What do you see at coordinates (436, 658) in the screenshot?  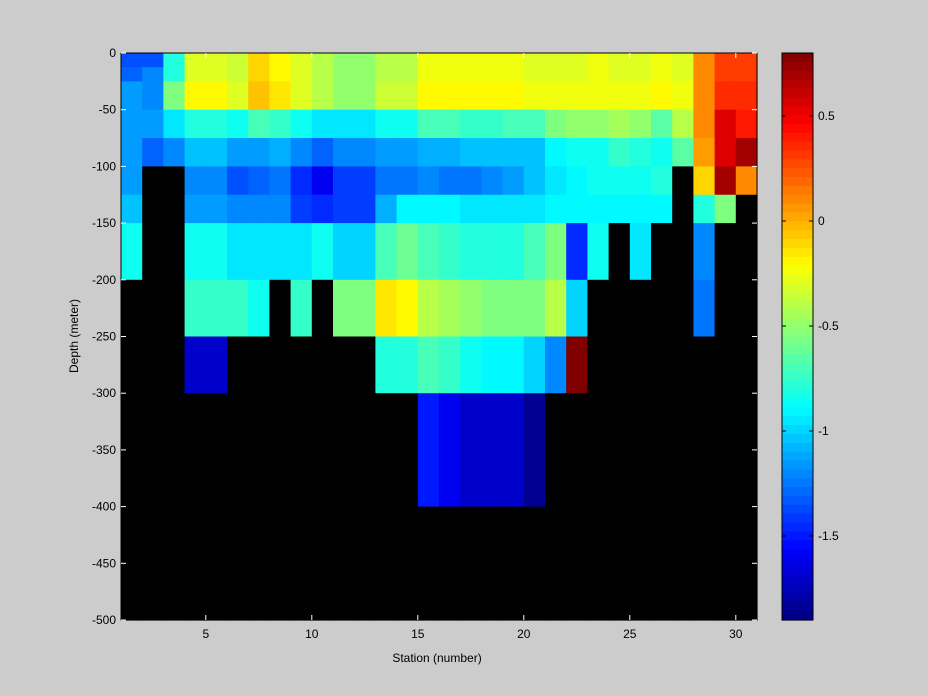 I see `x-axis-label: Station (number)` at bounding box center [436, 658].